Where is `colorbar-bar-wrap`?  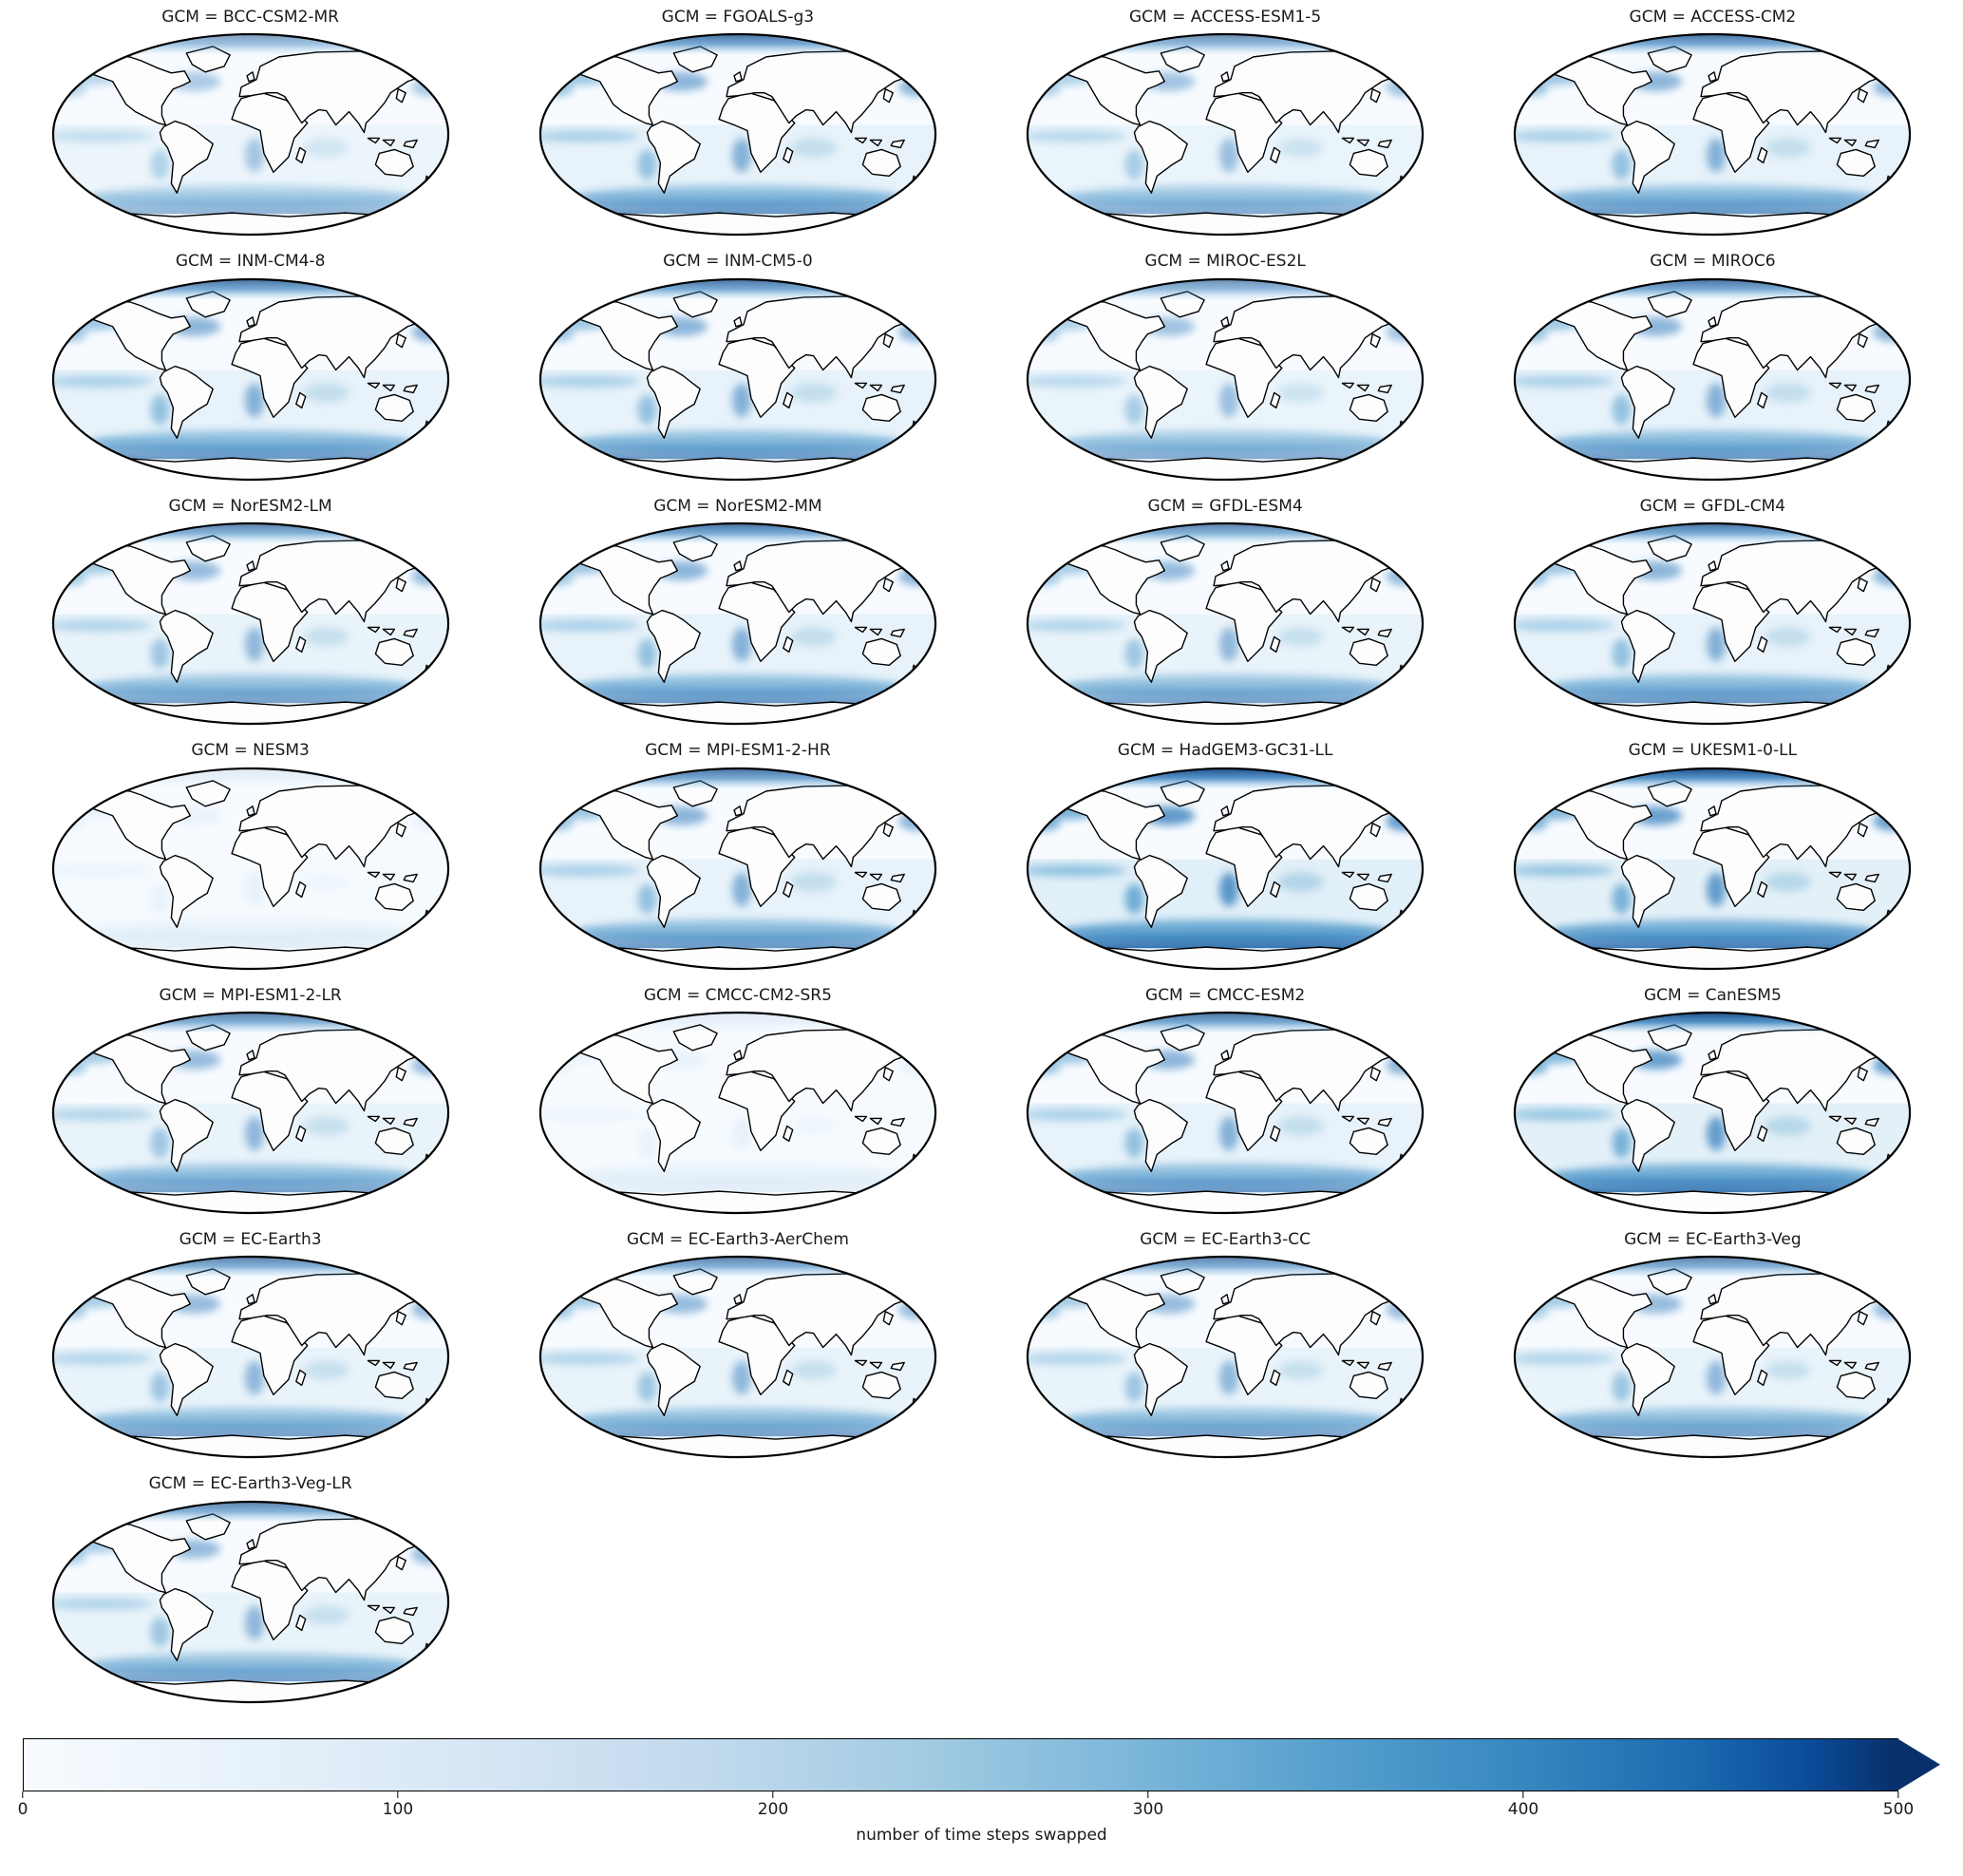 colorbar-bar-wrap is located at coordinates (981, 1764).